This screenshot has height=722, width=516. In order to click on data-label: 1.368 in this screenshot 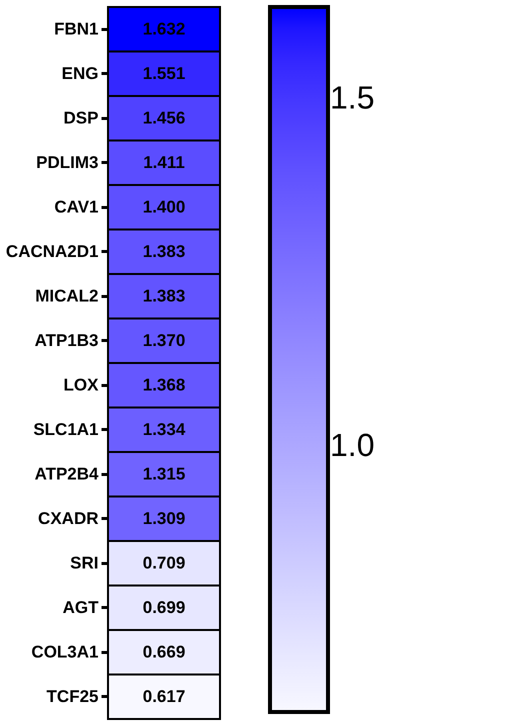, I will do `click(164, 384)`.